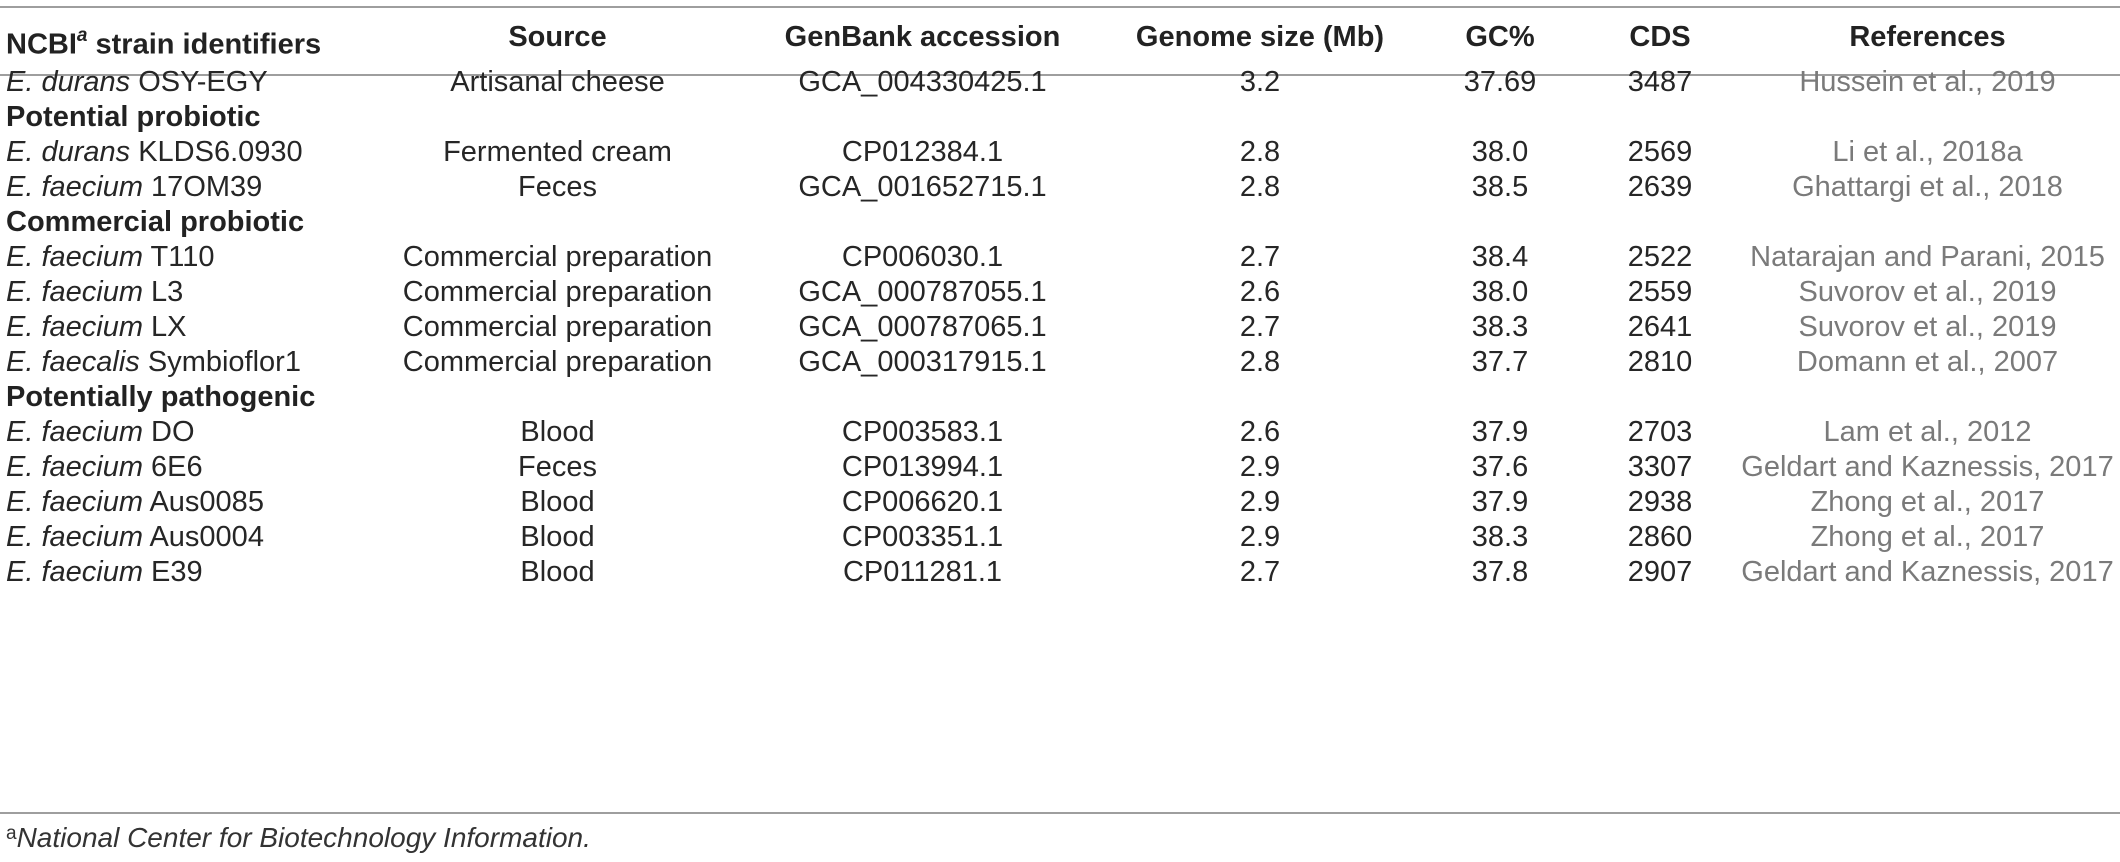 This screenshot has height=862, width=2120. What do you see at coordinates (922, 502) in the screenshot?
I see `genbank-accession-cell: CP006620.1` at bounding box center [922, 502].